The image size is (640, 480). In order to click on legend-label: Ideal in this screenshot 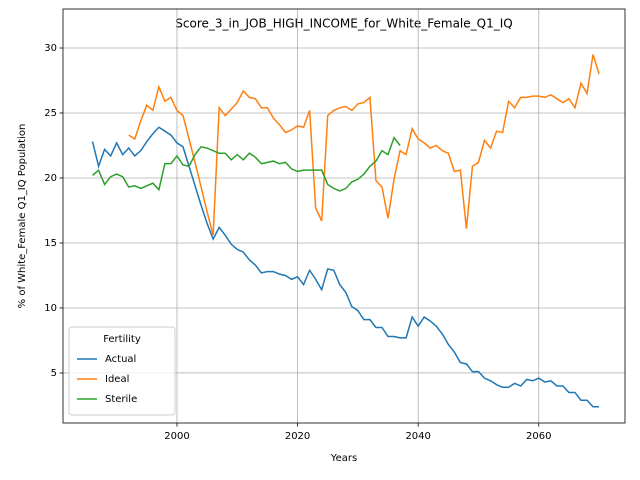, I will do `click(117, 379)`.